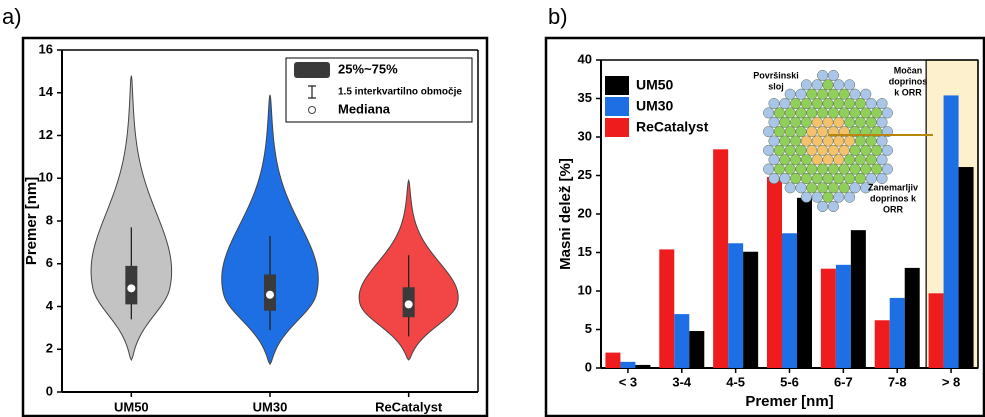  Describe the element at coordinates (908, 81) in the screenshot. I see `annotation: doprinos` at that location.